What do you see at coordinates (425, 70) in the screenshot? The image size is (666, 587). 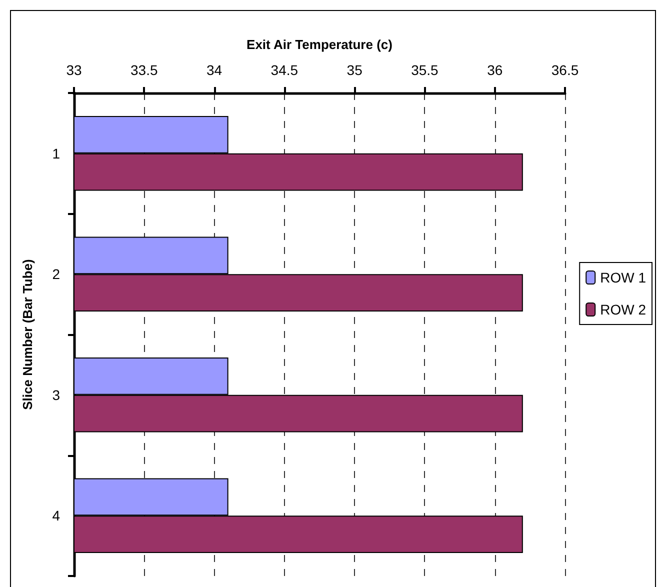 I see `x-tick-label: 35.5` at bounding box center [425, 70].